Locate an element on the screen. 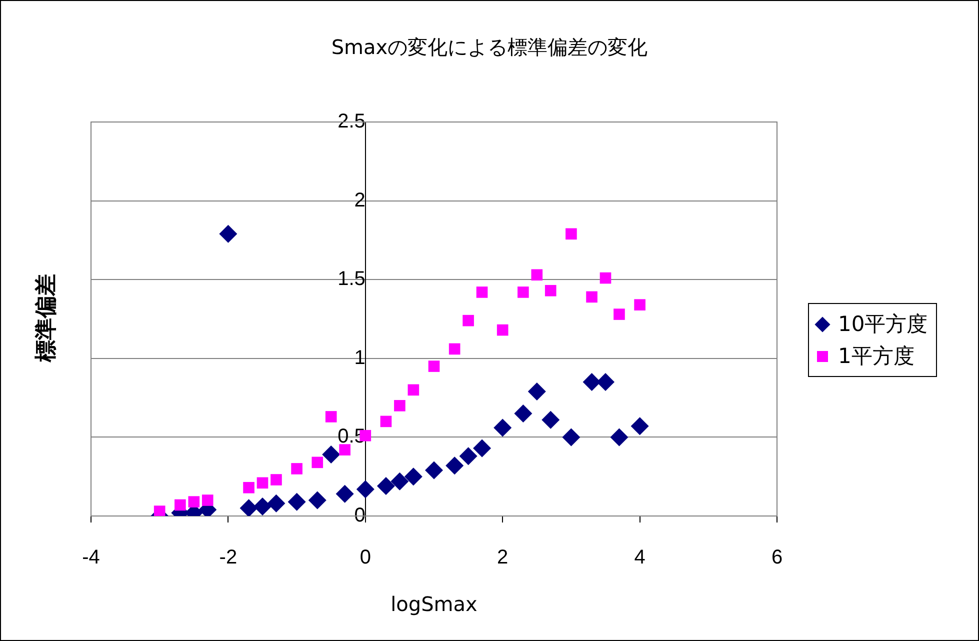 The image size is (979, 641). y-tick-label: 2.5 is located at coordinates (352, 121).